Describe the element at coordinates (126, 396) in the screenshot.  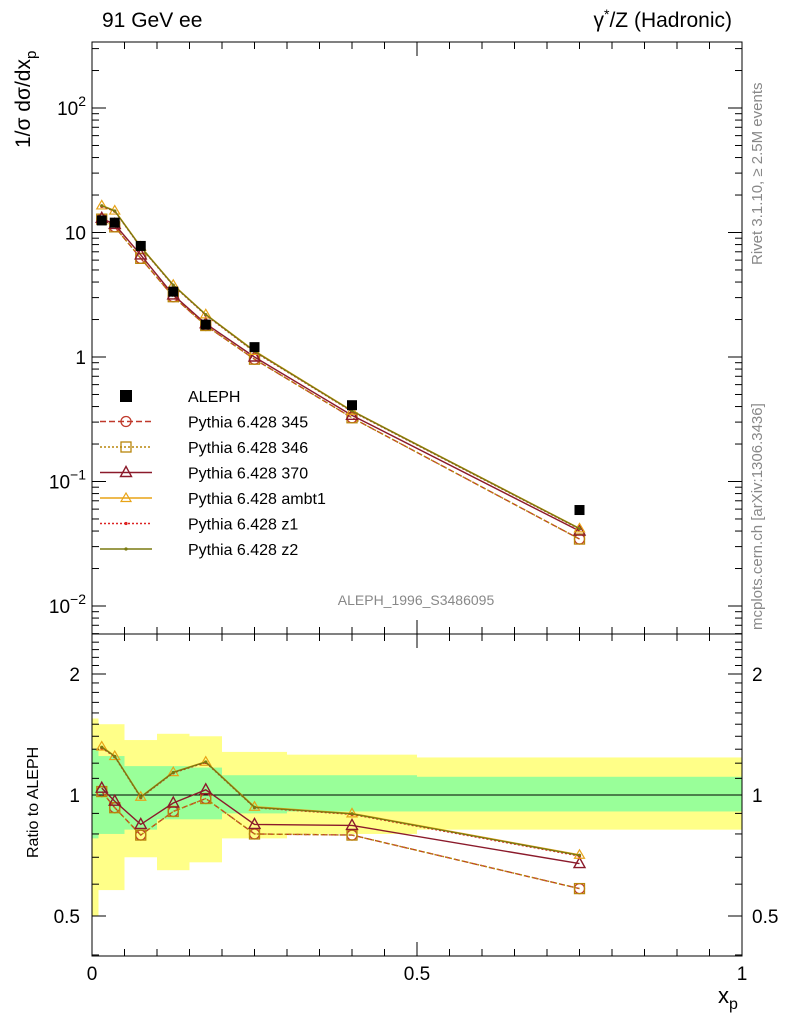
I see `legend-marker-data` at that location.